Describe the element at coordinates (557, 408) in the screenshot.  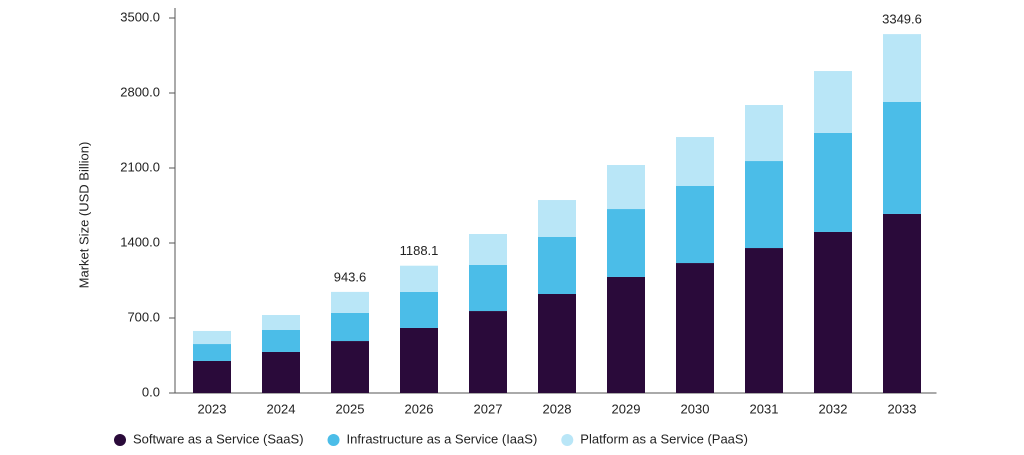
I see `x-tick-label: 2028` at that location.